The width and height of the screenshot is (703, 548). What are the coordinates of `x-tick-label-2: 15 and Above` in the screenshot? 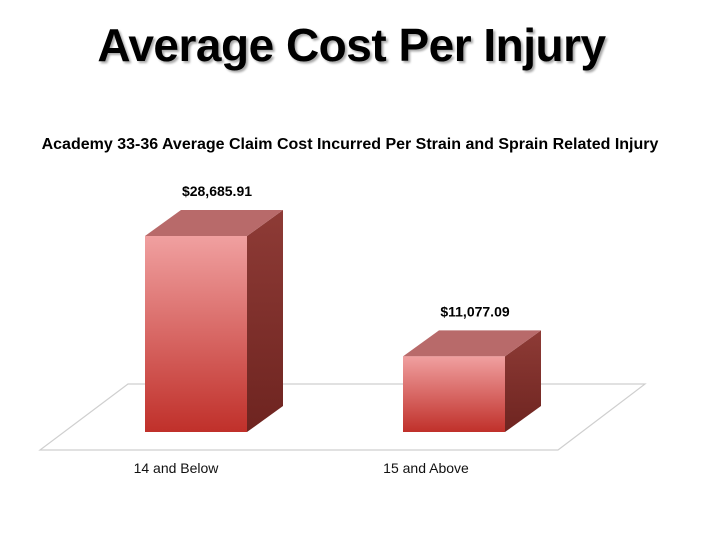 It's located at (426, 468).